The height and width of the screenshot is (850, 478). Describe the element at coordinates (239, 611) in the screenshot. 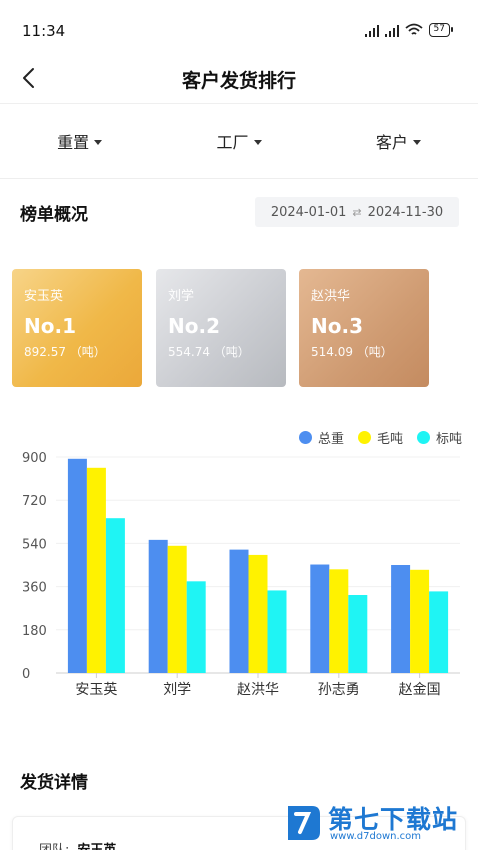

I see `bar-赵洪华-总重` at that location.